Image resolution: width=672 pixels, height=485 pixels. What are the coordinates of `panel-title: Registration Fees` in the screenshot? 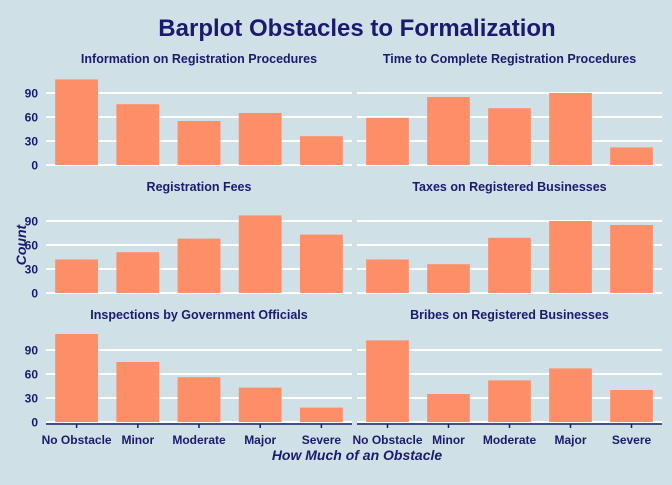 It's located at (199, 187).